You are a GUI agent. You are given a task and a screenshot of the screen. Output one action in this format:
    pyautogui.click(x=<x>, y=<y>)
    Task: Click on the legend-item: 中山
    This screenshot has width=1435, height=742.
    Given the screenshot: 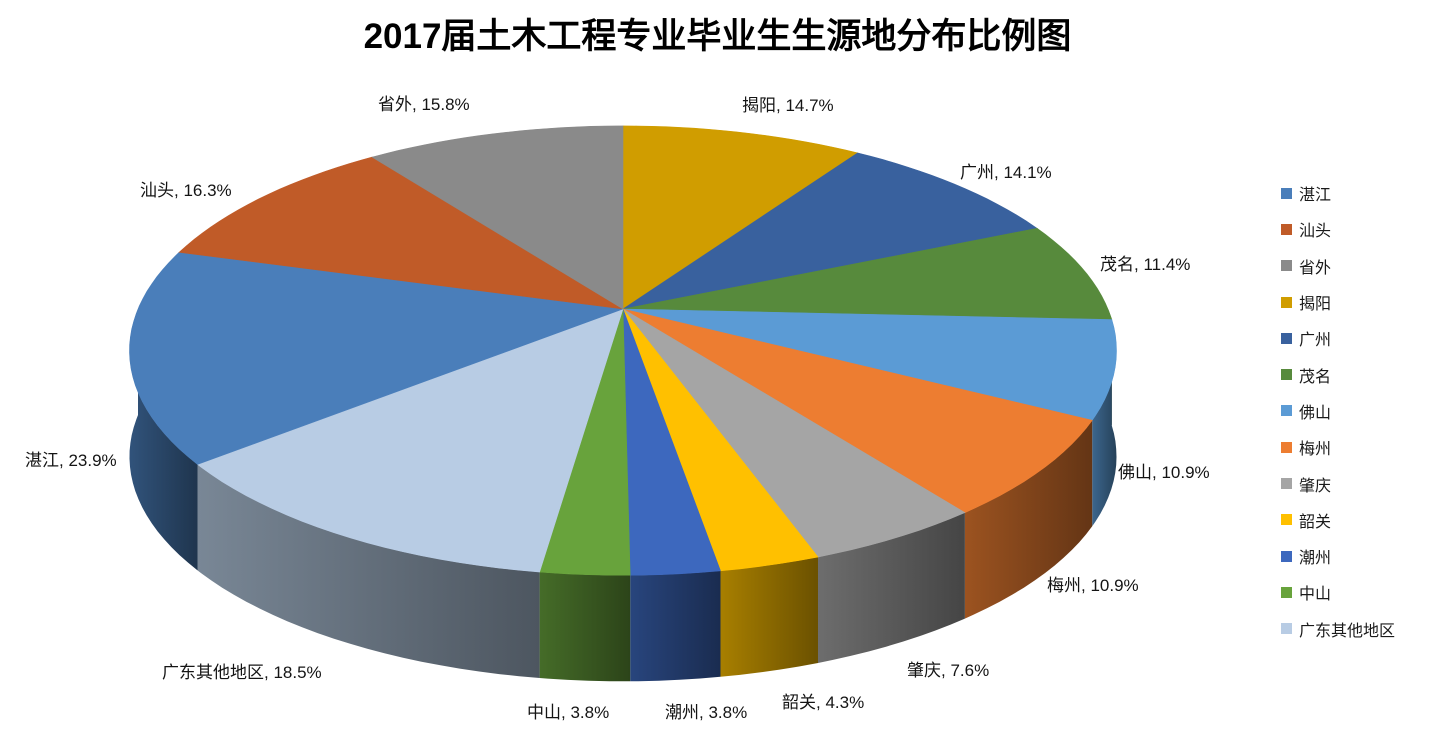 What is the action you would take?
    pyautogui.click(x=1338, y=592)
    